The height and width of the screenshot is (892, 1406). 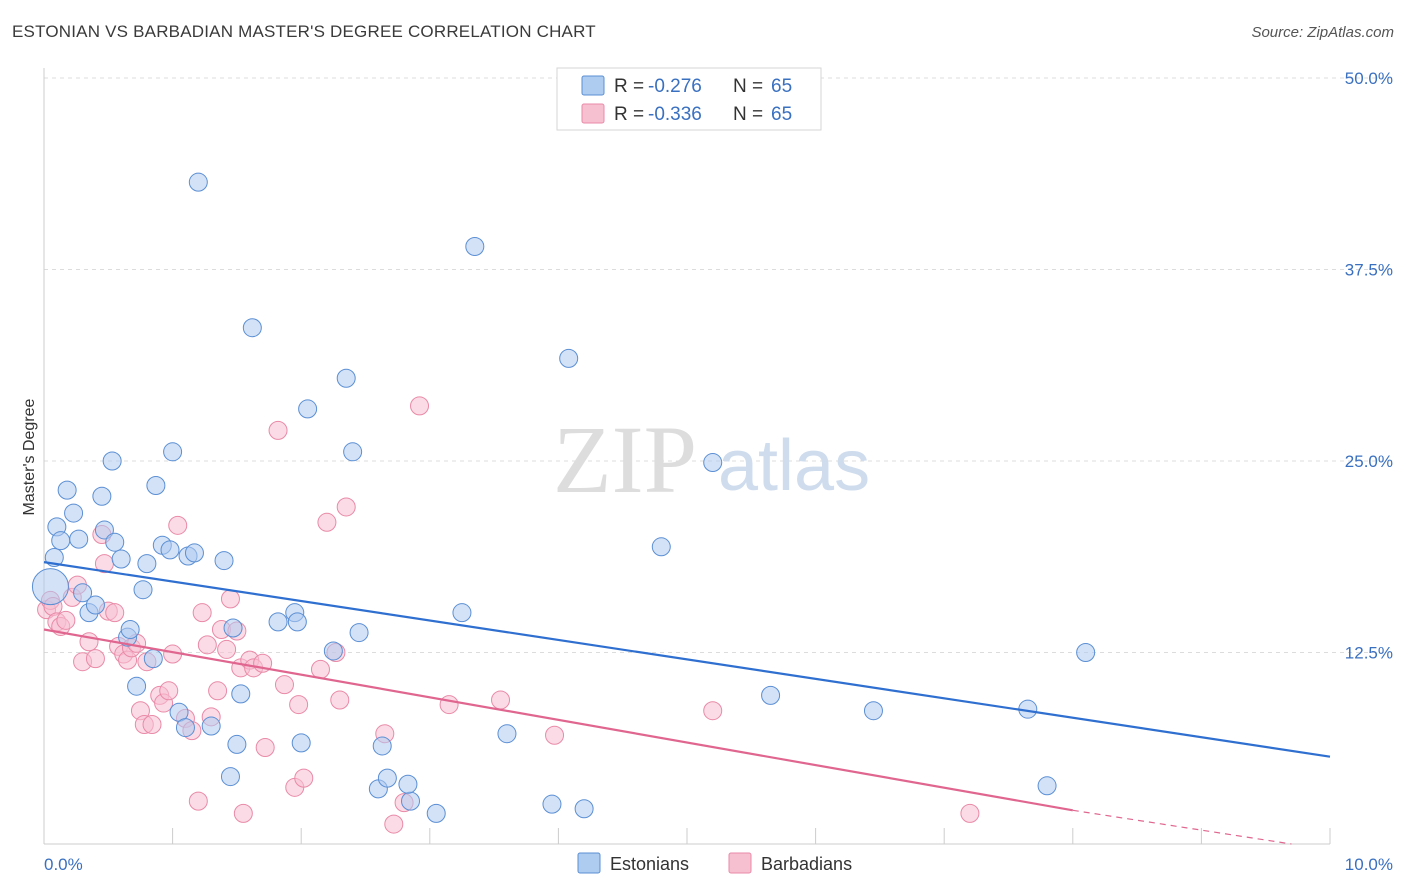 I want to click on bottom-legend-barbadians: Barbadians, so click(x=806, y=864).